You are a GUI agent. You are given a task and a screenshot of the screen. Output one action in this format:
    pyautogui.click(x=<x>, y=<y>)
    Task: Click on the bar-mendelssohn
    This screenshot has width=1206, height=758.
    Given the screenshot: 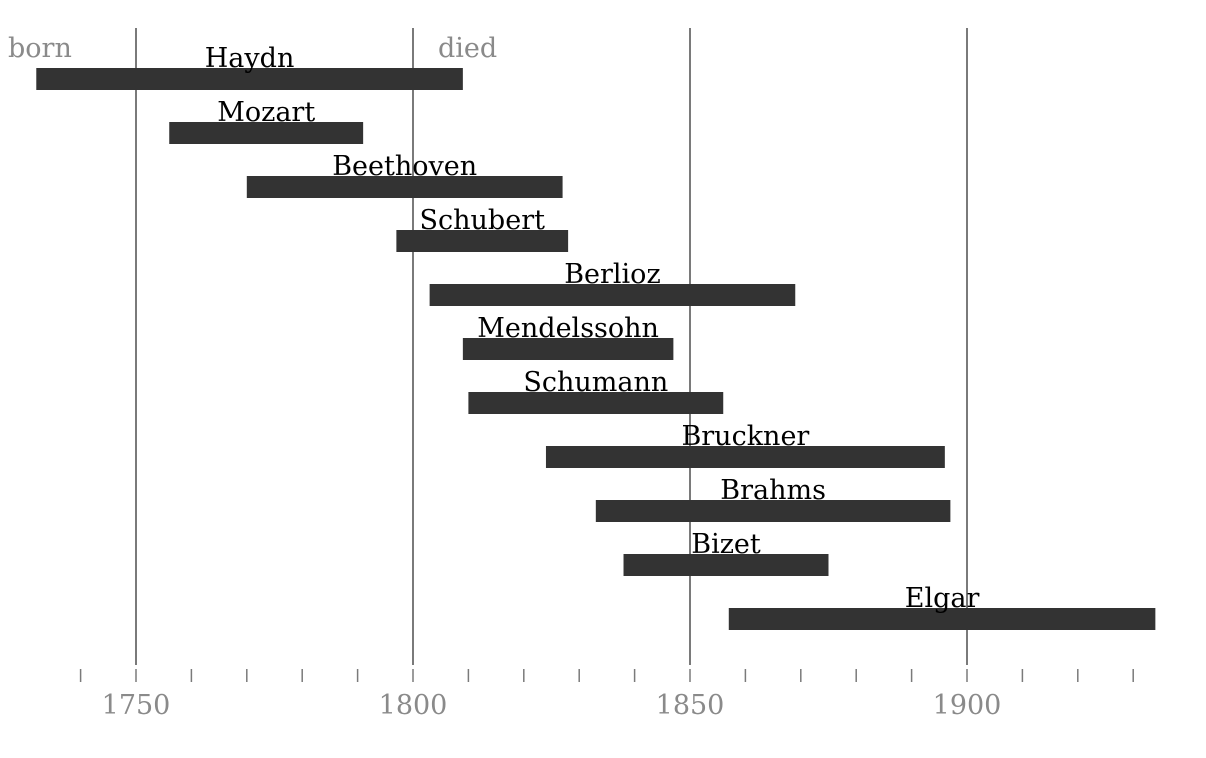 What is the action you would take?
    pyautogui.click(x=568, y=349)
    